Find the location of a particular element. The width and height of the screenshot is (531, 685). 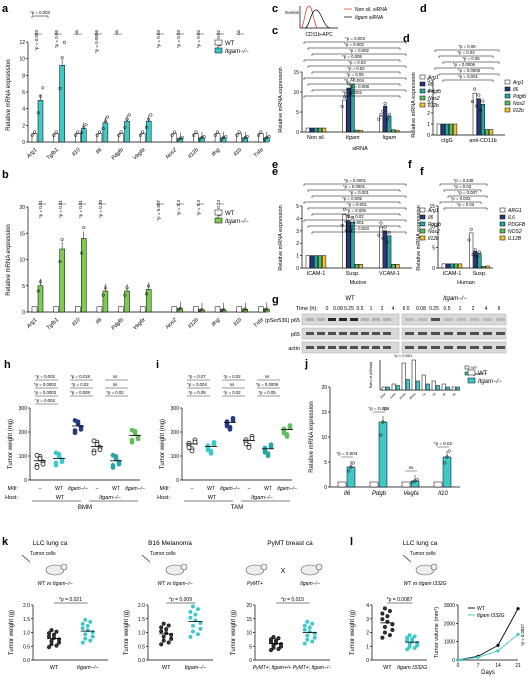

time-point: 1 is located at coordinates (371, 309).